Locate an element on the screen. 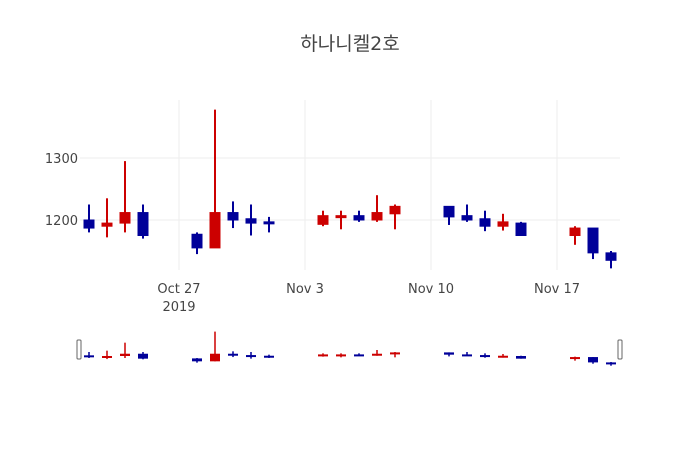 This screenshot has width=700, height=450. range-slider-left-handle is located at coordinates (79, 349).